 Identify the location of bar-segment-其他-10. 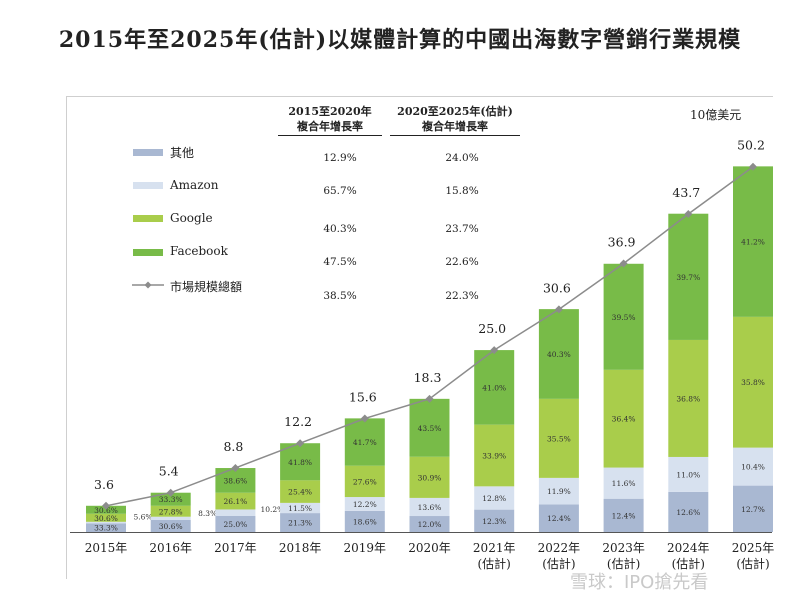
(753, 508).